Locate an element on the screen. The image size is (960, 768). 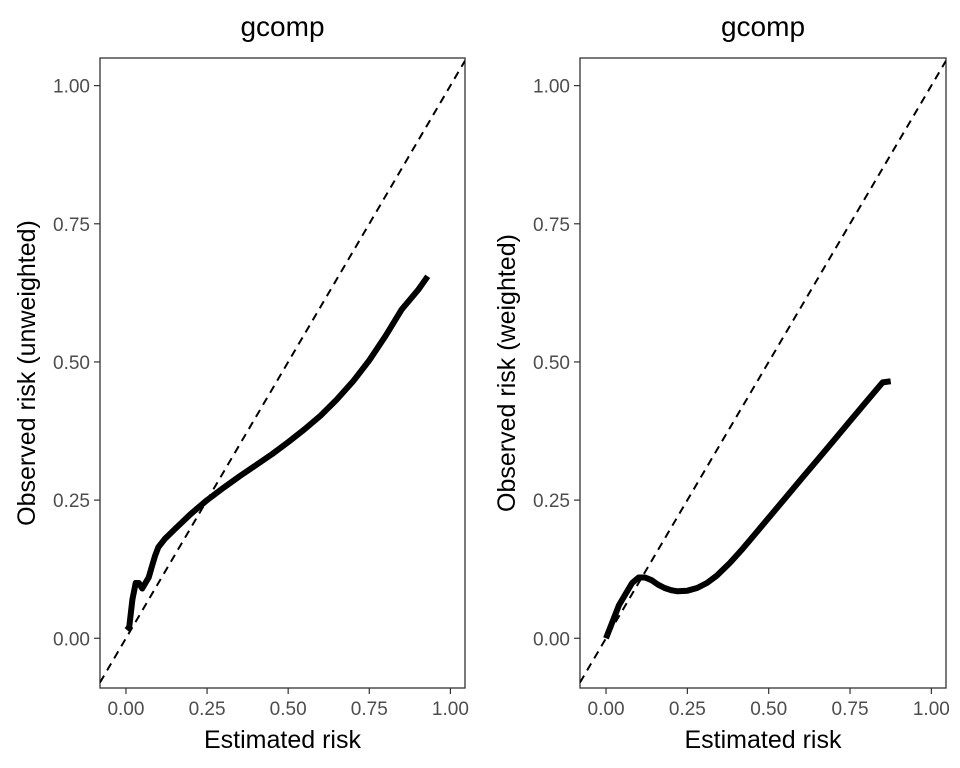
y-axis-title: Observed risk (weighted) is located at coordinates (507, 373).